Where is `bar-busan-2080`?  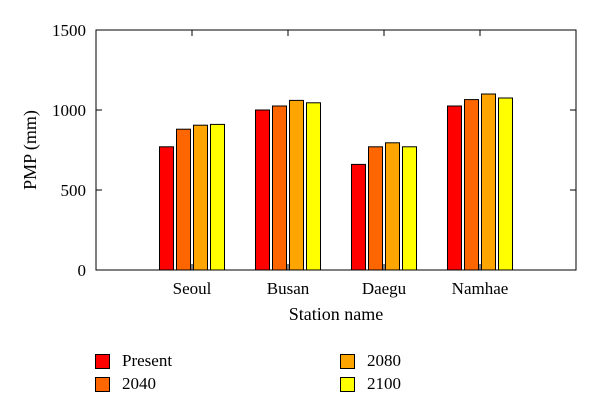
bar-busan-2080 is located at coordinates (296, 185).